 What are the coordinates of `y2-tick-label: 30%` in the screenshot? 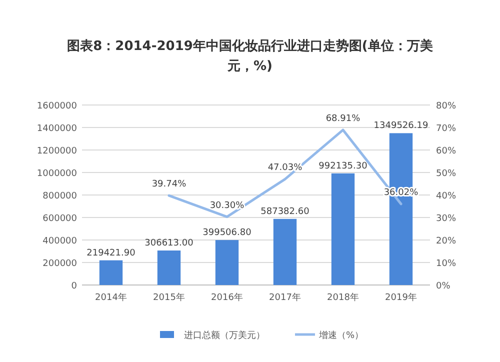 It's located at (446, 219).